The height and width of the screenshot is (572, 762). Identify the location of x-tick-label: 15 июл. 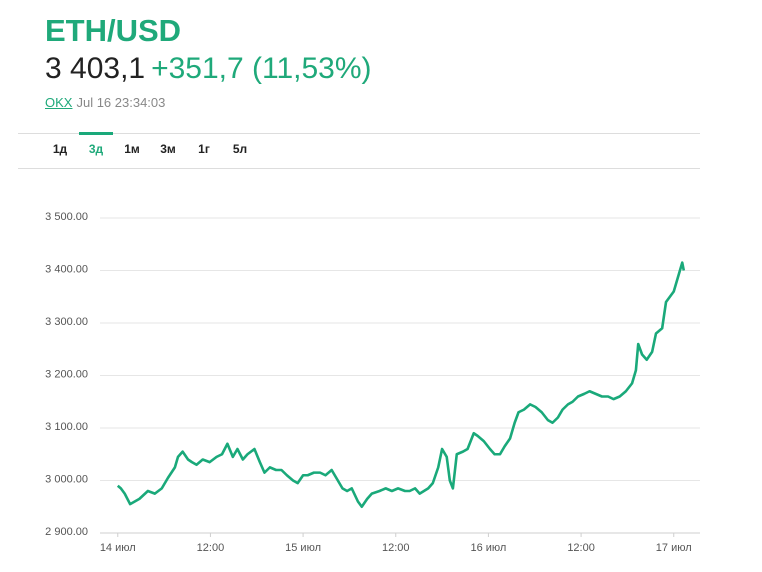
(303, 548).